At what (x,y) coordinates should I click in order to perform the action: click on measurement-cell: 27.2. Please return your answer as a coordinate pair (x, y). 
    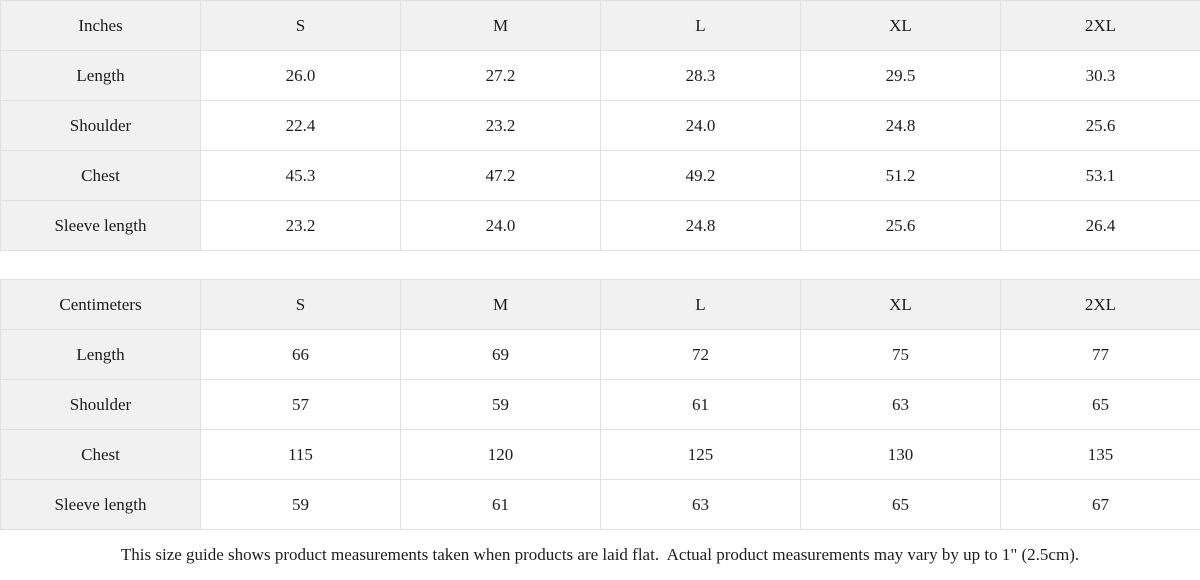
    Looking at the image, I should click on (500, 75).